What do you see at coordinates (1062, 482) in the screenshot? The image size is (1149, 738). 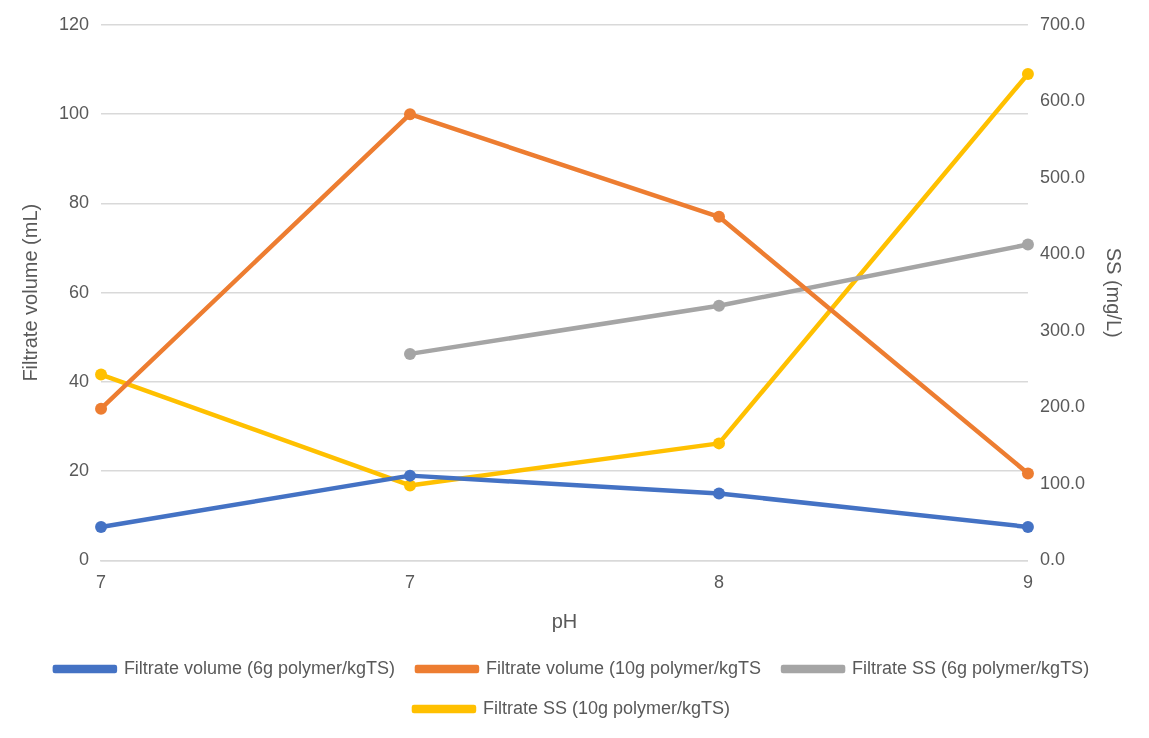 I see `y2-tick-label: 100.0` at bounding box center [1062, 482].